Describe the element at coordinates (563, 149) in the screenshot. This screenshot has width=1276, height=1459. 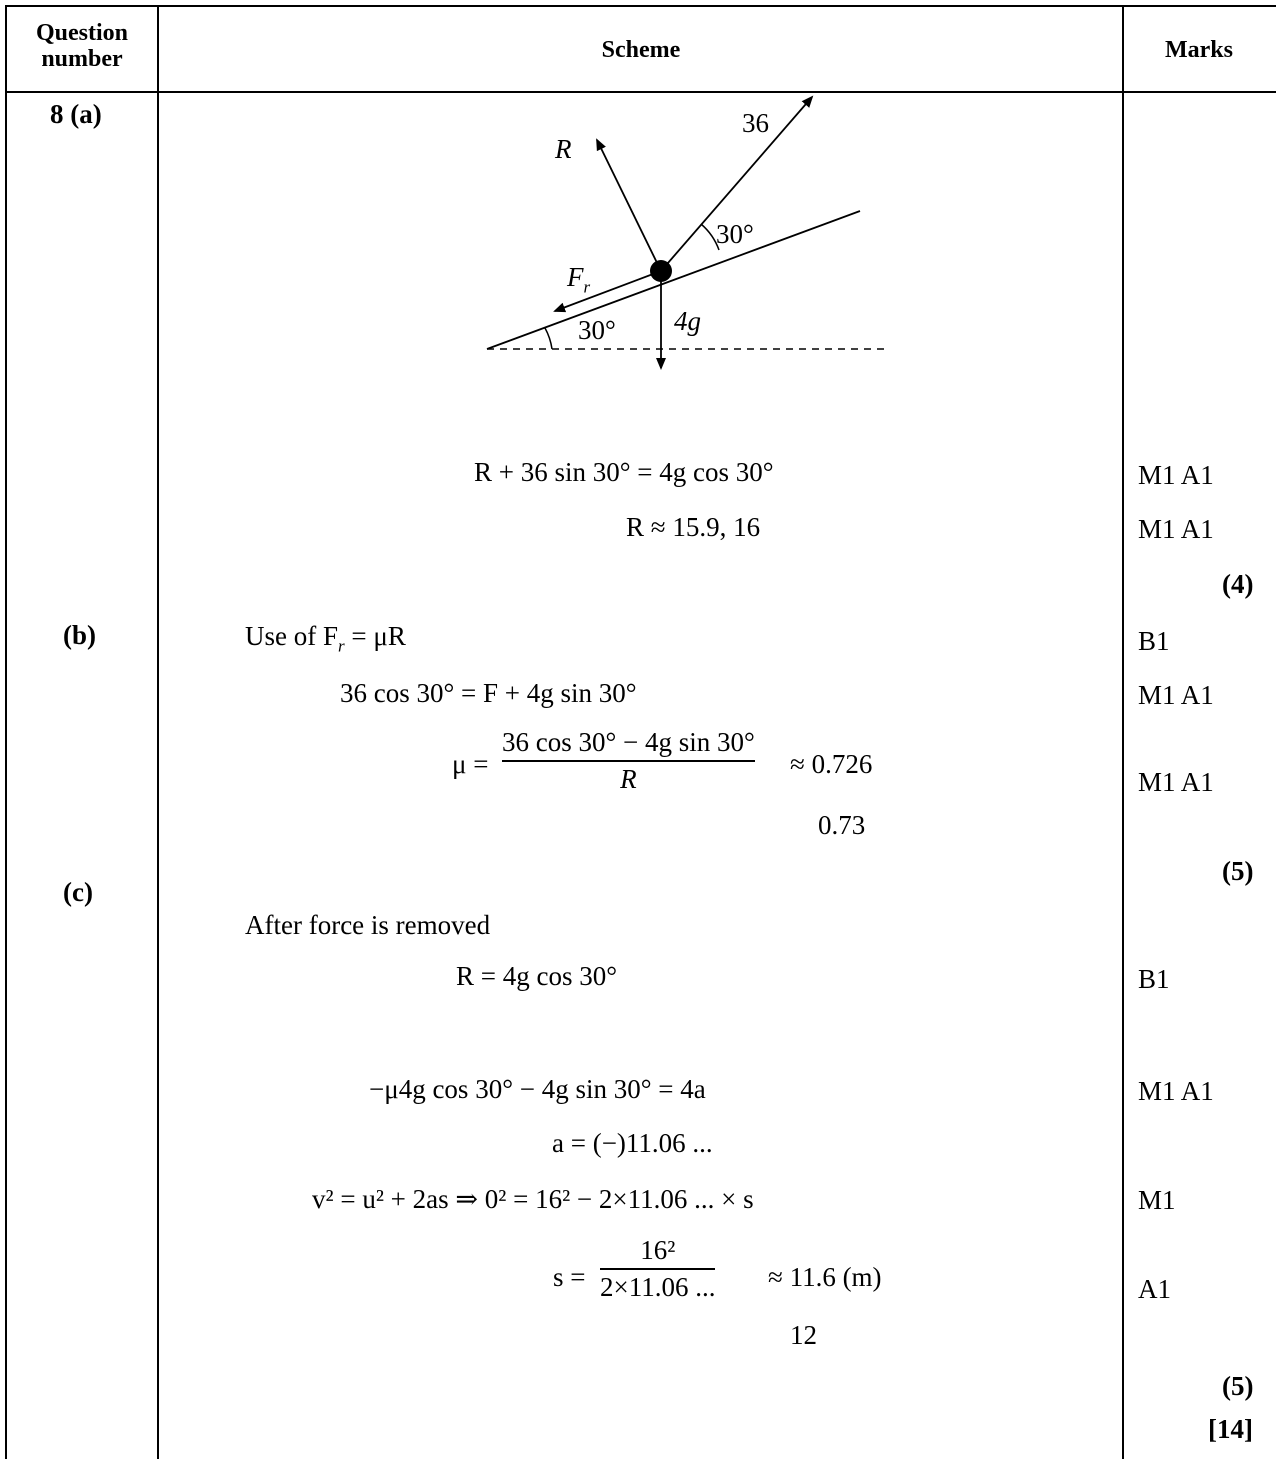
I see `label-r: R` at that location.